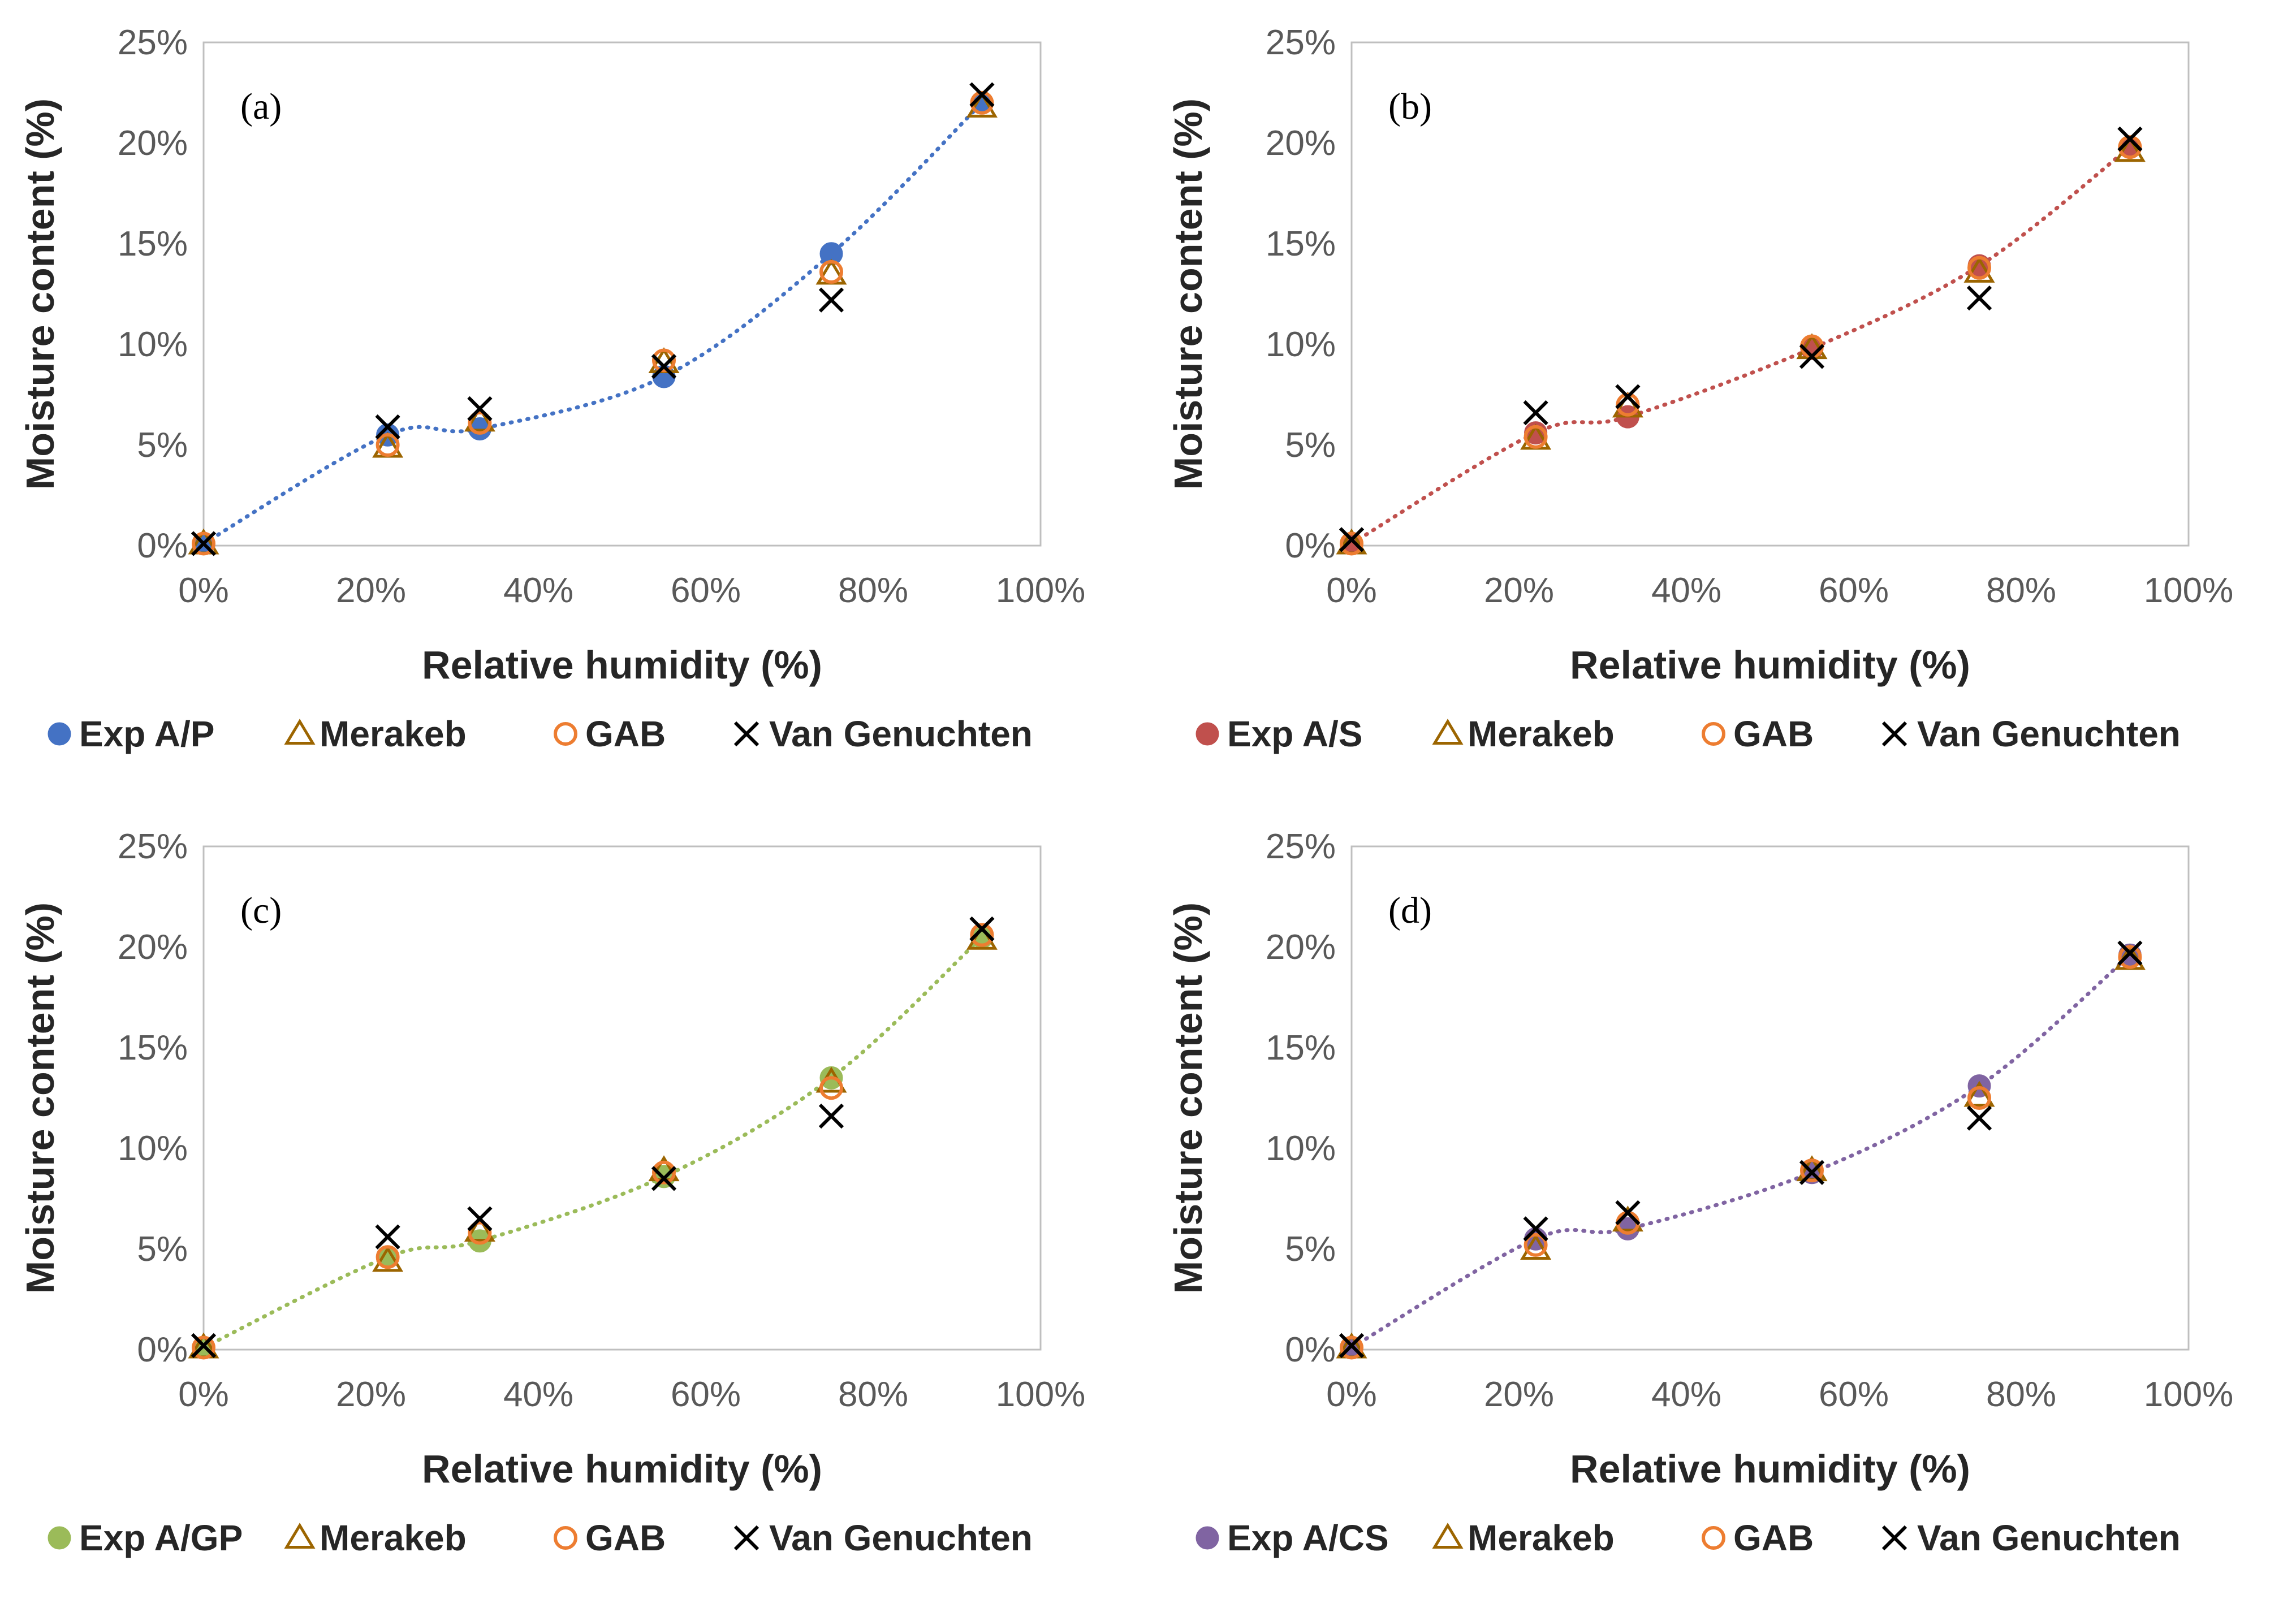  Describe the element at coordinates (1740, 345) in the screenshot. I see `trend-line` at that location.